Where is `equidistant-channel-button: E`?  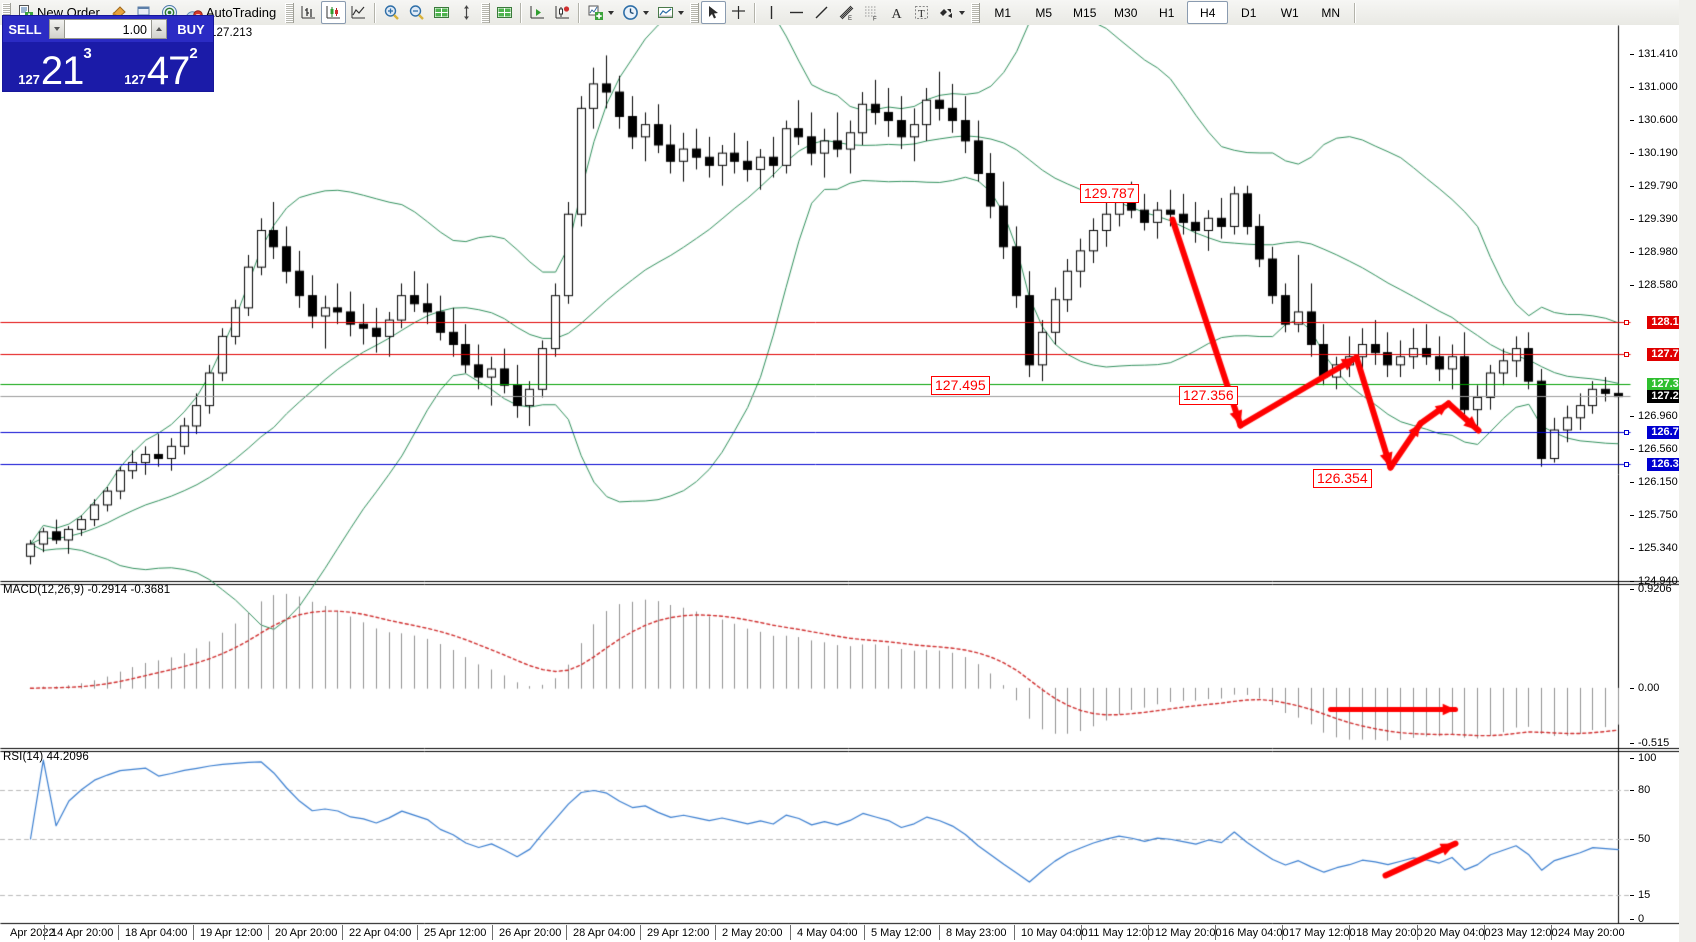
equidistant-channel-button: E is located at coordinates (846, 12).